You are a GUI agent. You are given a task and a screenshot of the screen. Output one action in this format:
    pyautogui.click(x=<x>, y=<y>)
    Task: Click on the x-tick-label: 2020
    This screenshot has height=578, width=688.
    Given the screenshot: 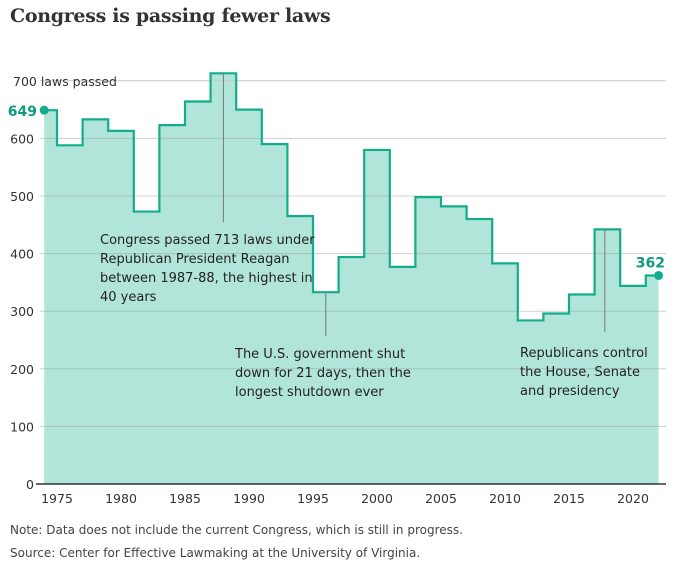 What is the action you would take?
    pyautogui.click(x=633, y=498)
    